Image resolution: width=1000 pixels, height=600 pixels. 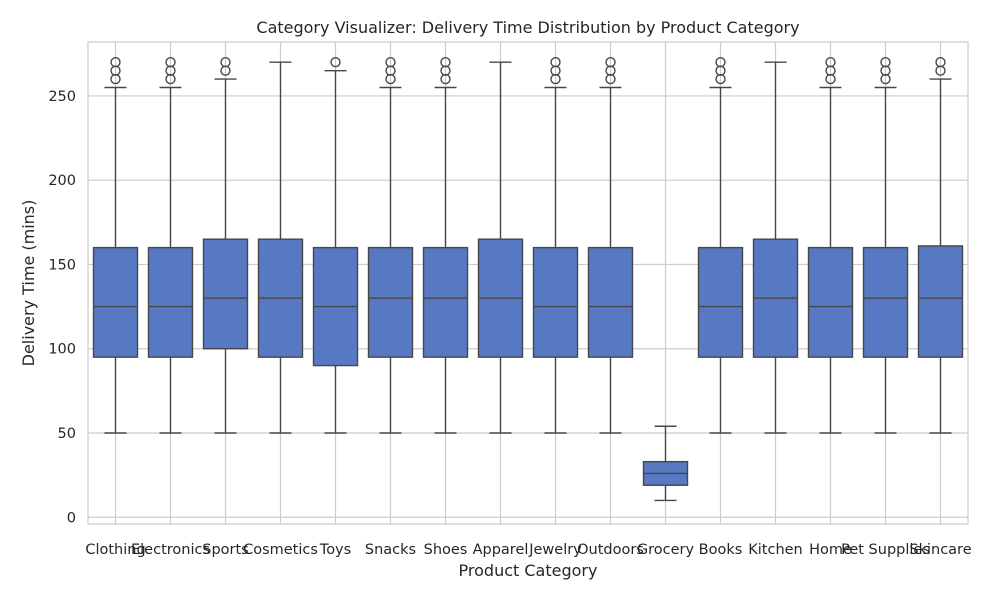 What do you see at coordinates (665, 463) in the screenshot?
I see `box-grocery` at bounding box center [665, 463].